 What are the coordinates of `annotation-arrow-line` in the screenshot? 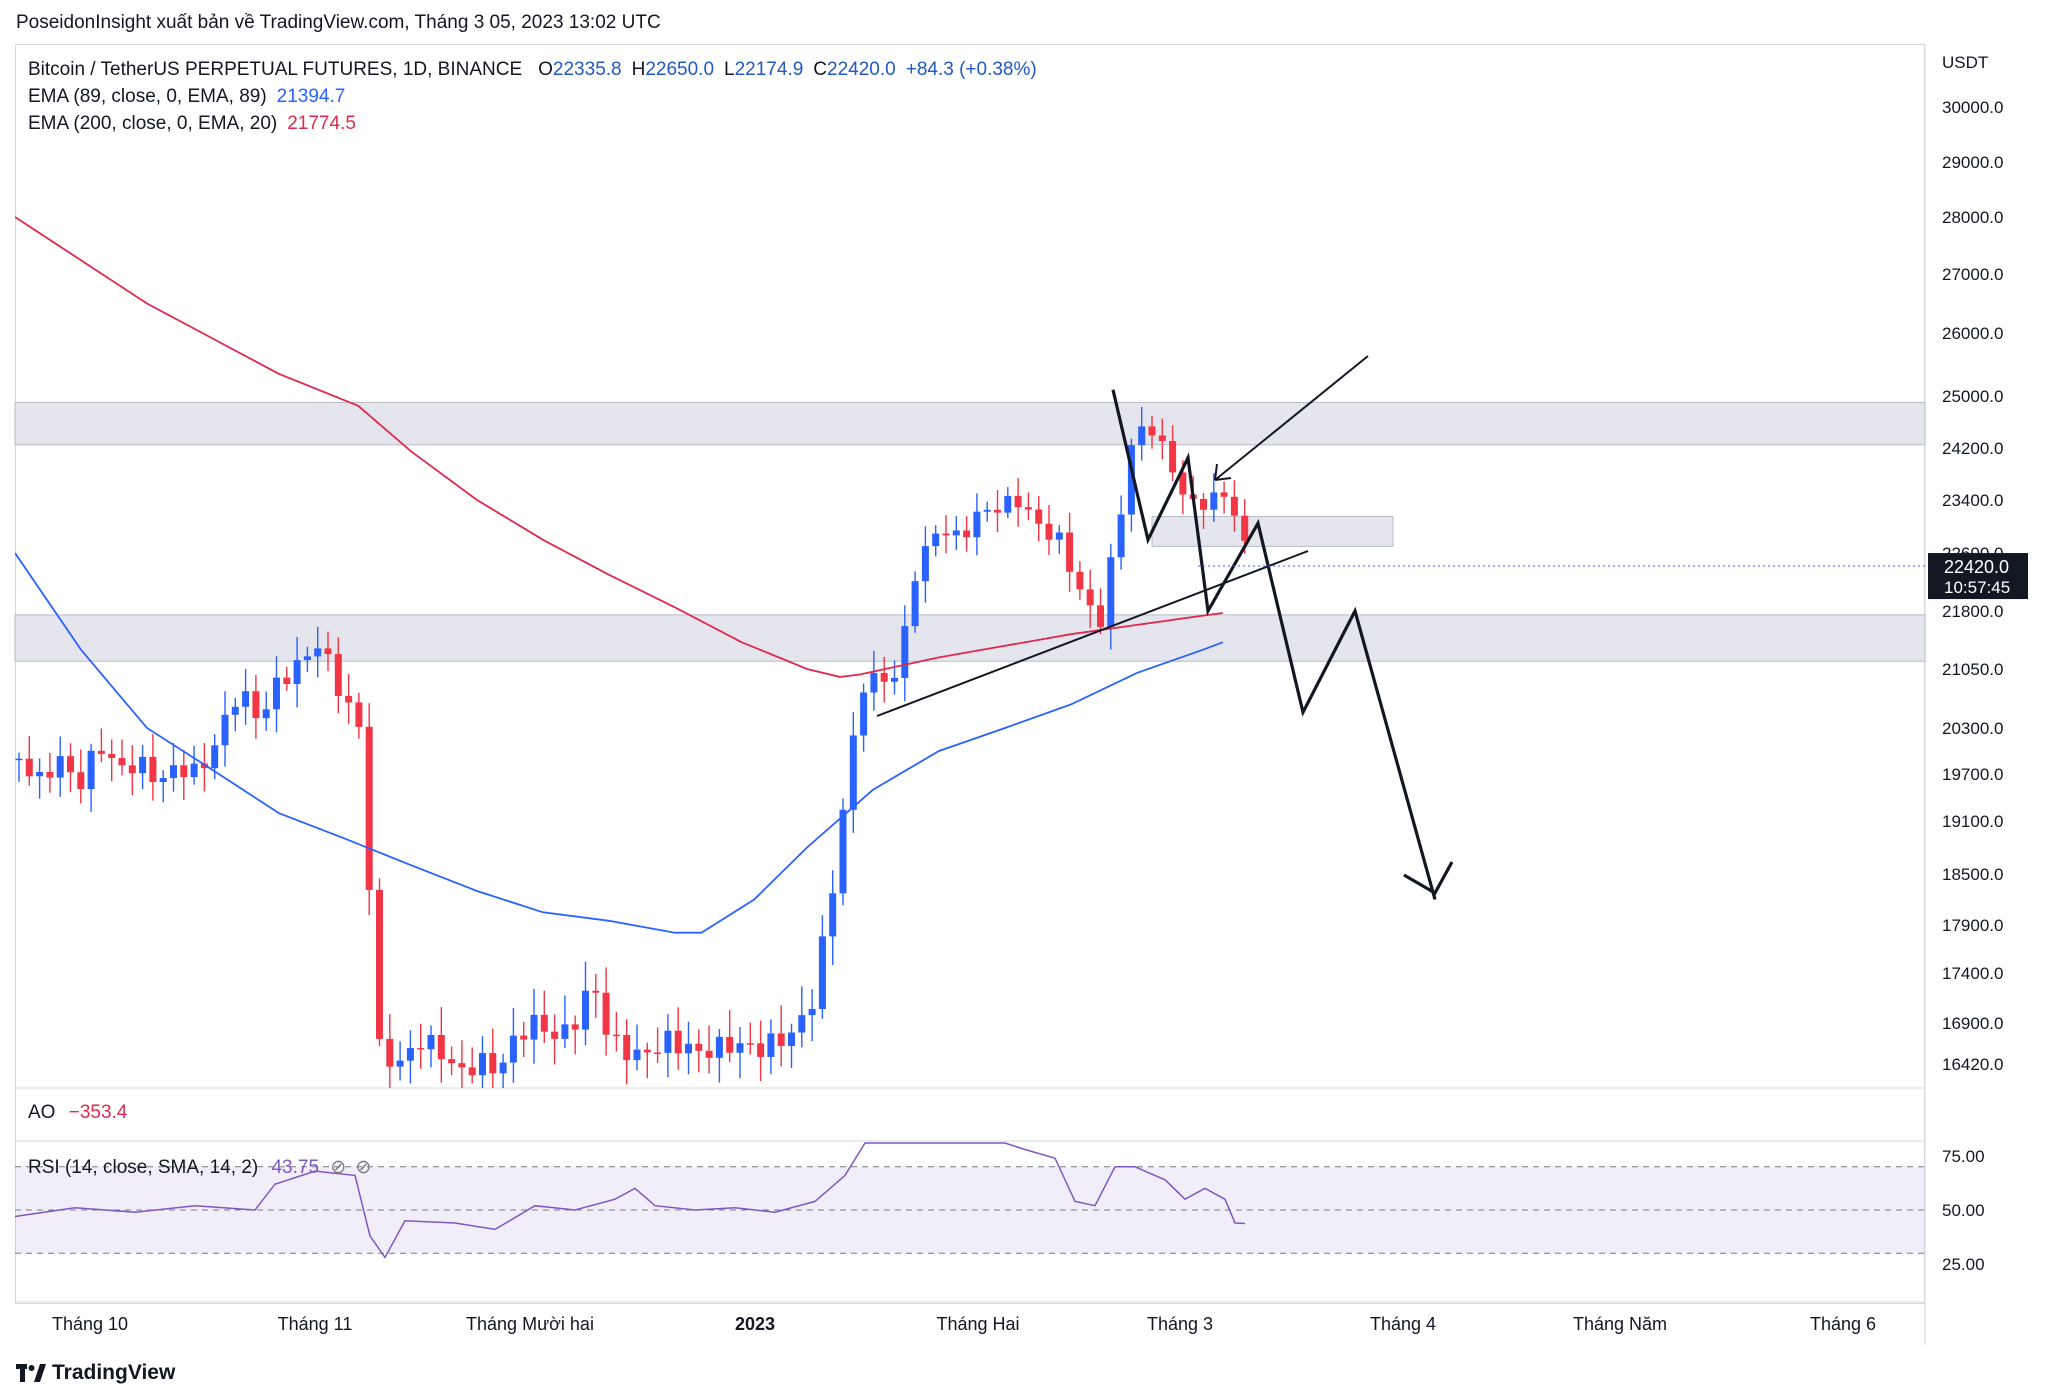 It's located at (1291, 418).